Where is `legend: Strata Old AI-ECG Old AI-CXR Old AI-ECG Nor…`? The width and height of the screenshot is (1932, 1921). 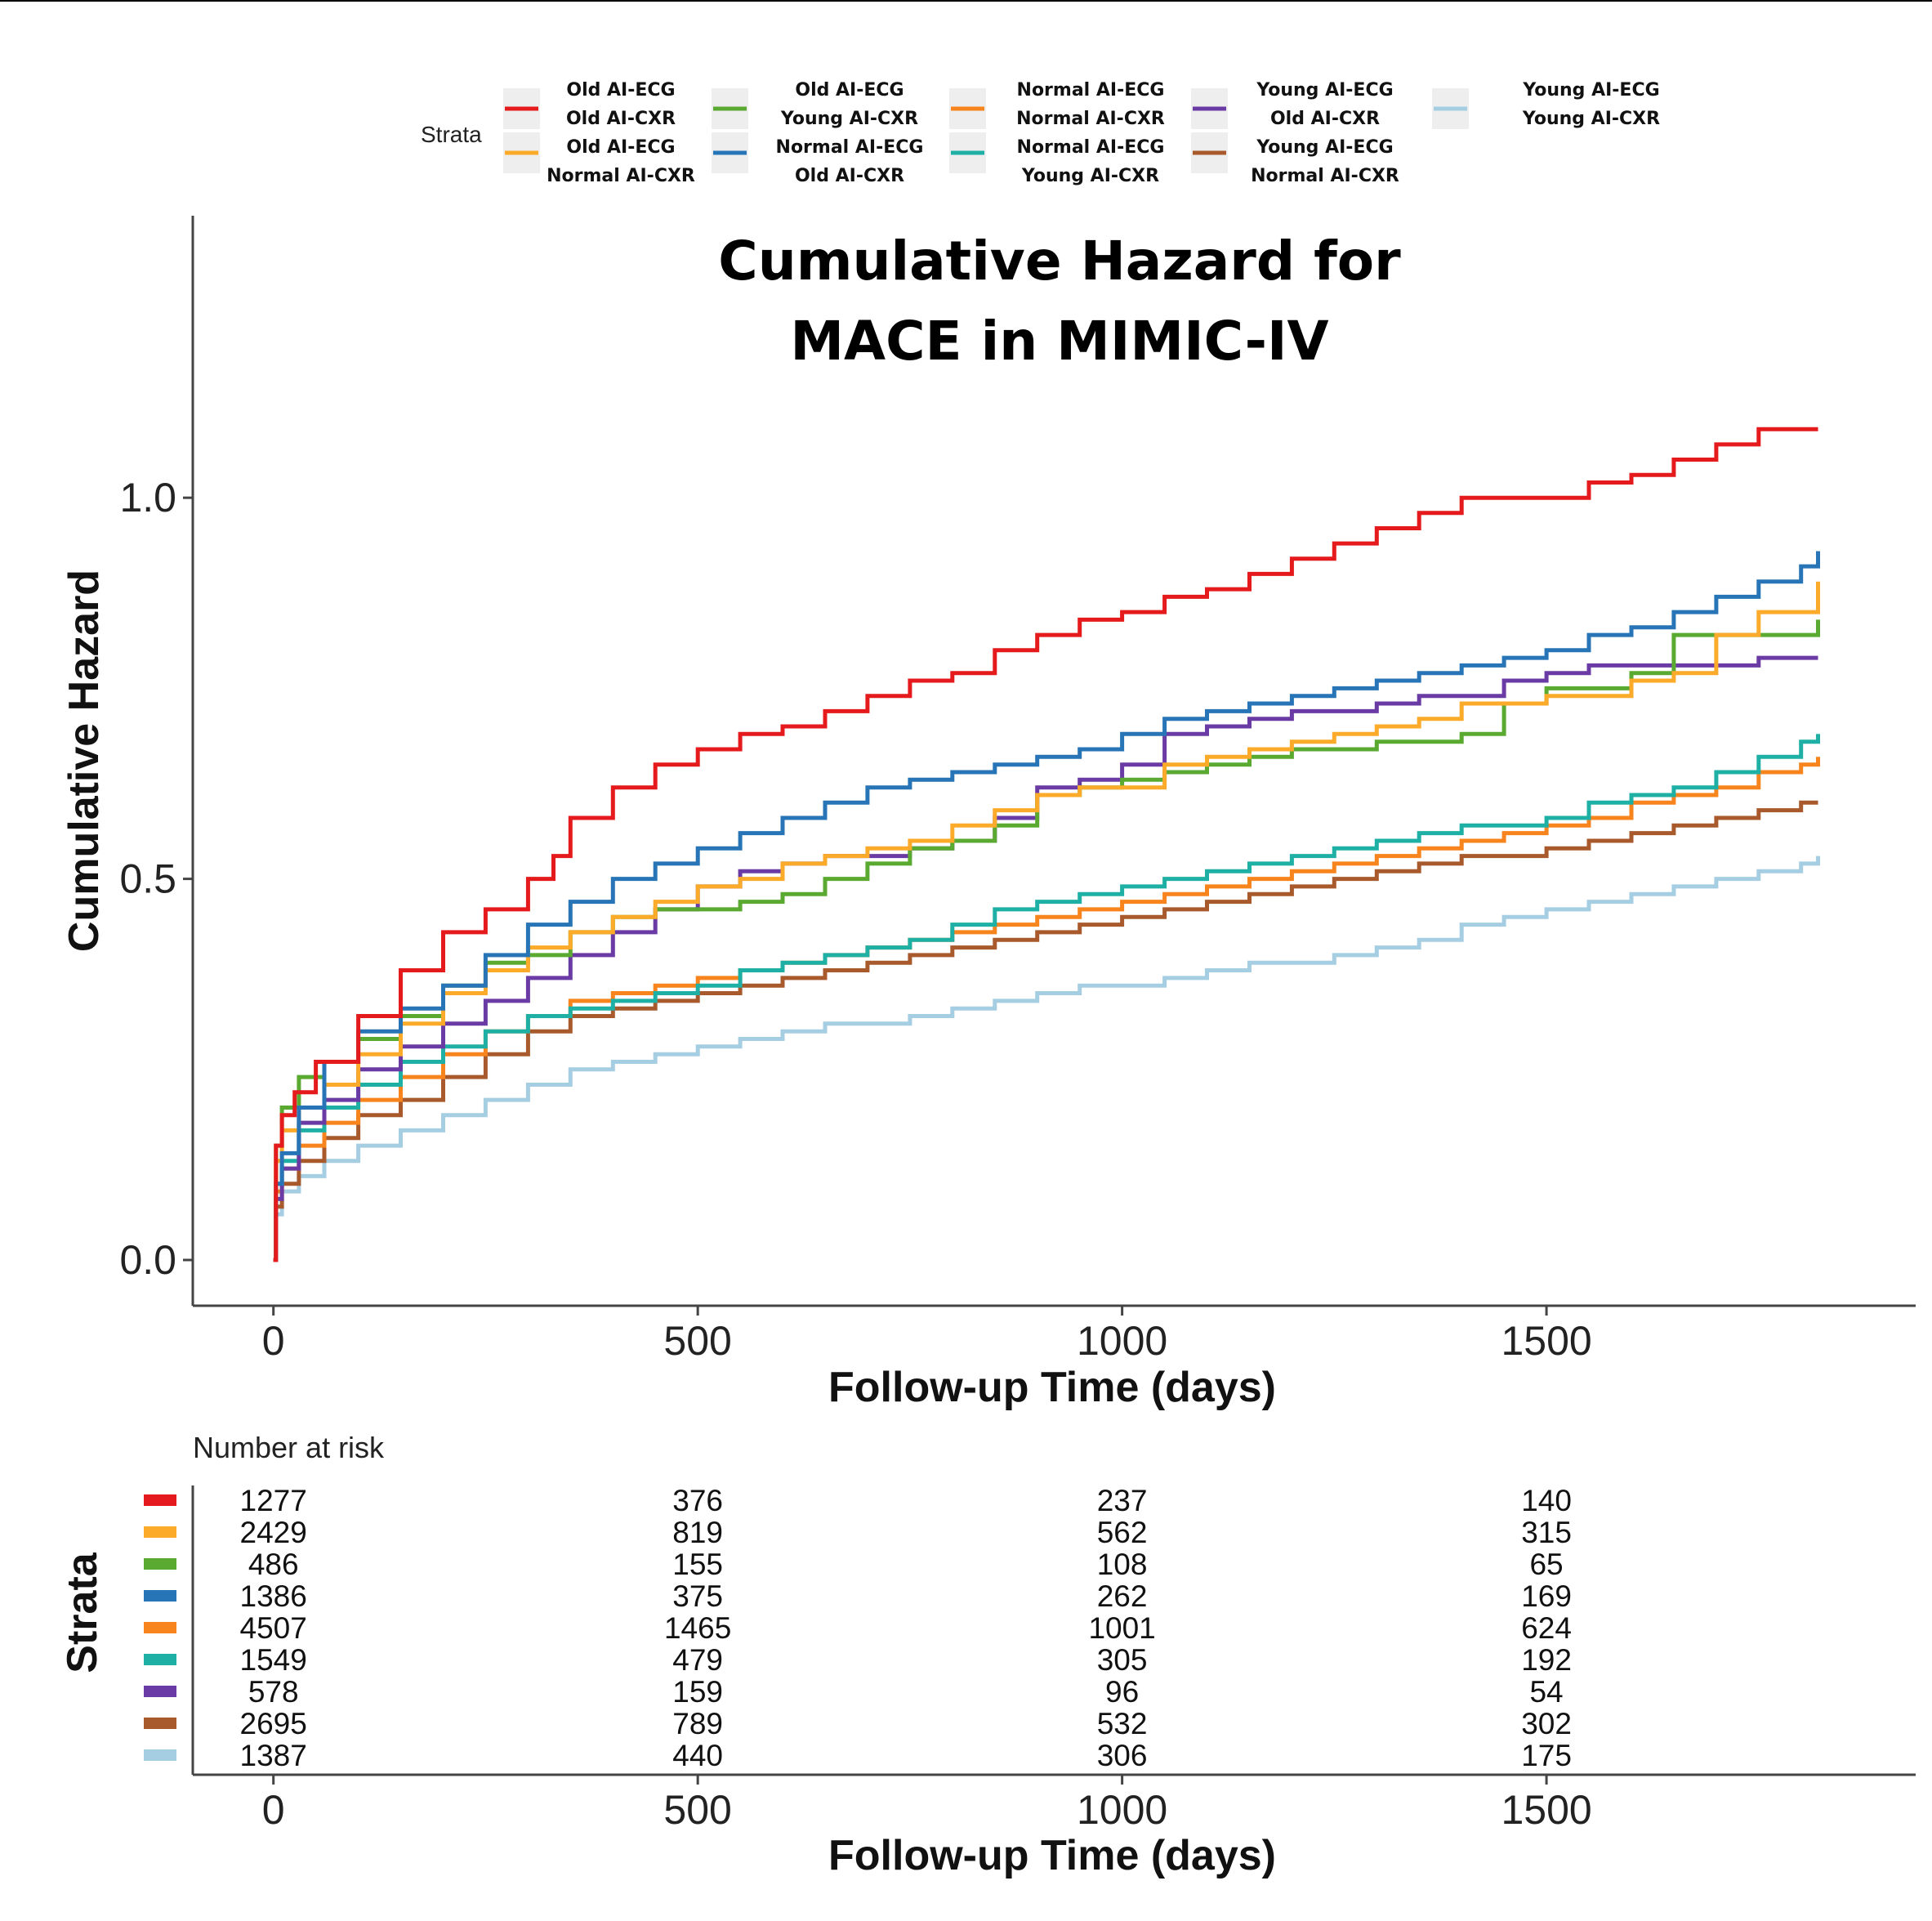
legend: Strata Old AI-ECG Old AI-CXR Old AI-ECG Nor… is located at coordinates (1040, 133).